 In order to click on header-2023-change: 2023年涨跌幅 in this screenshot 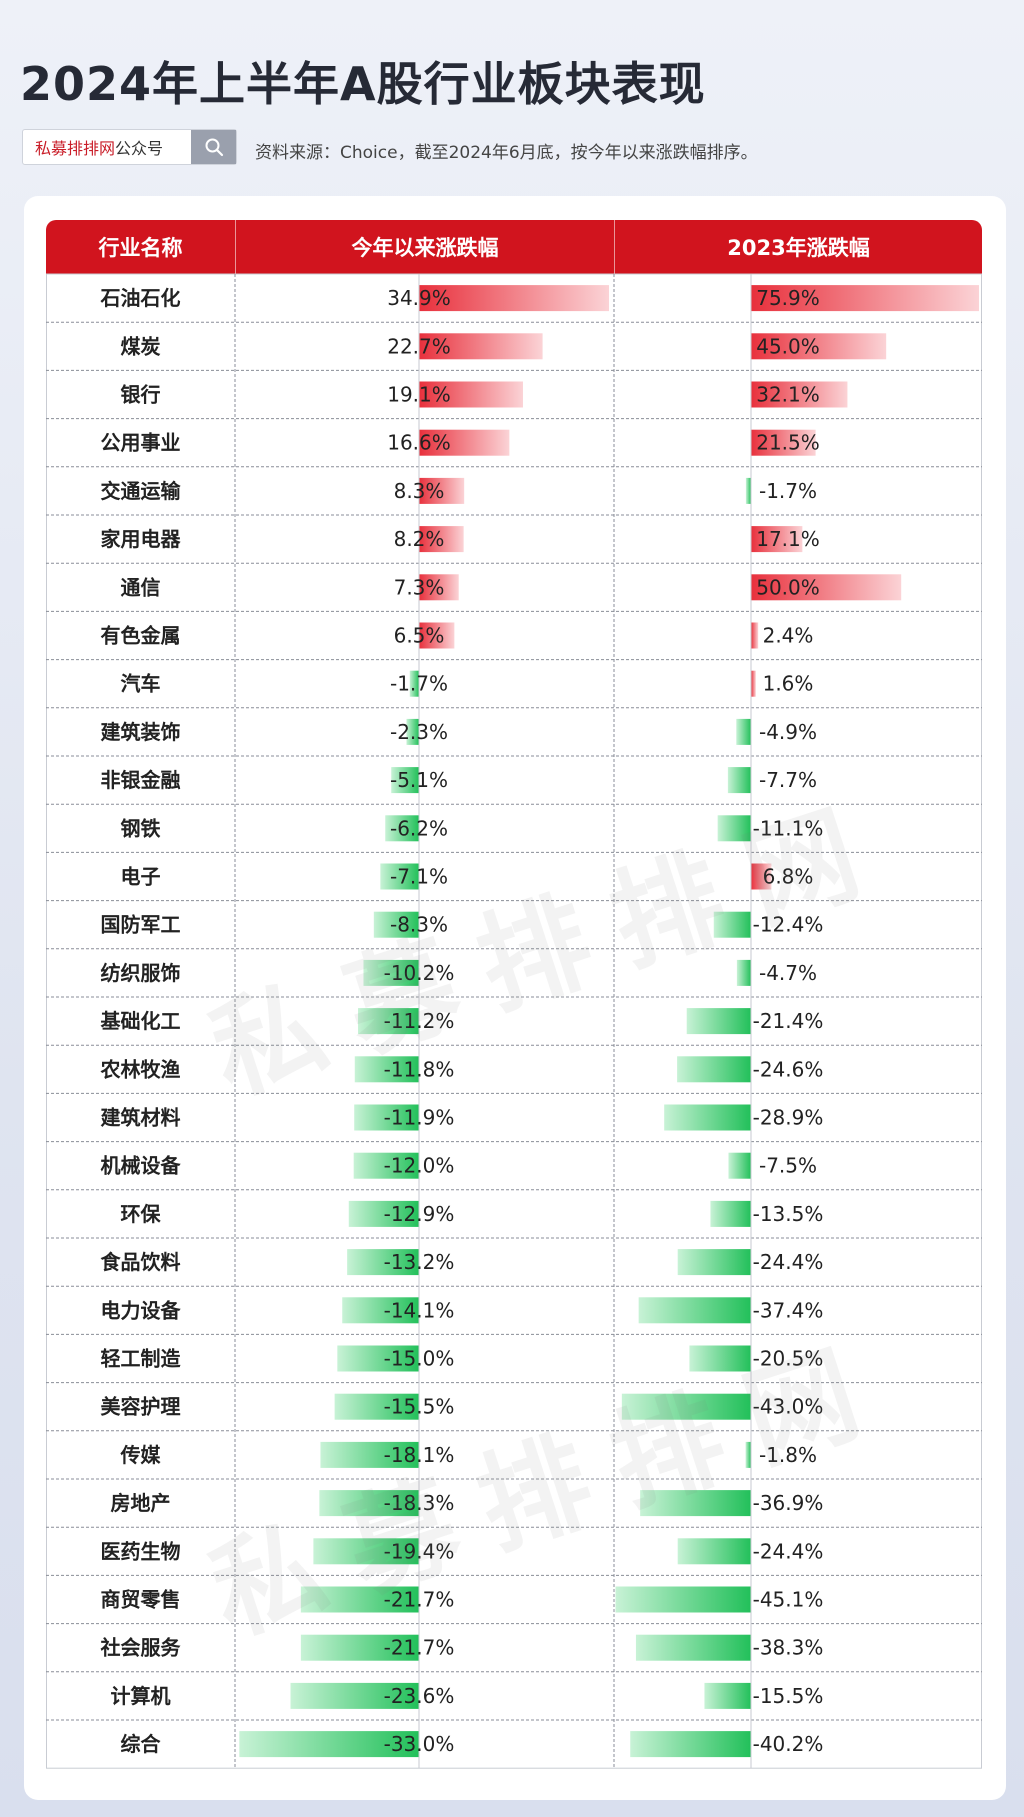, I will do `click(798, 248)`.